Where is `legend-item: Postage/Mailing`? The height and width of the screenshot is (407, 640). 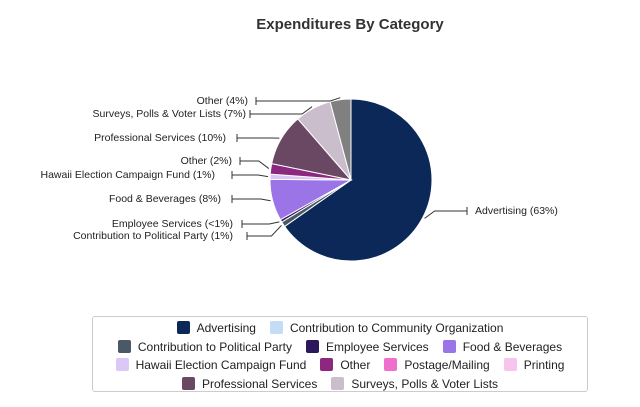 legend-item: Postage/Mailing is located at coordinates (437, 365).